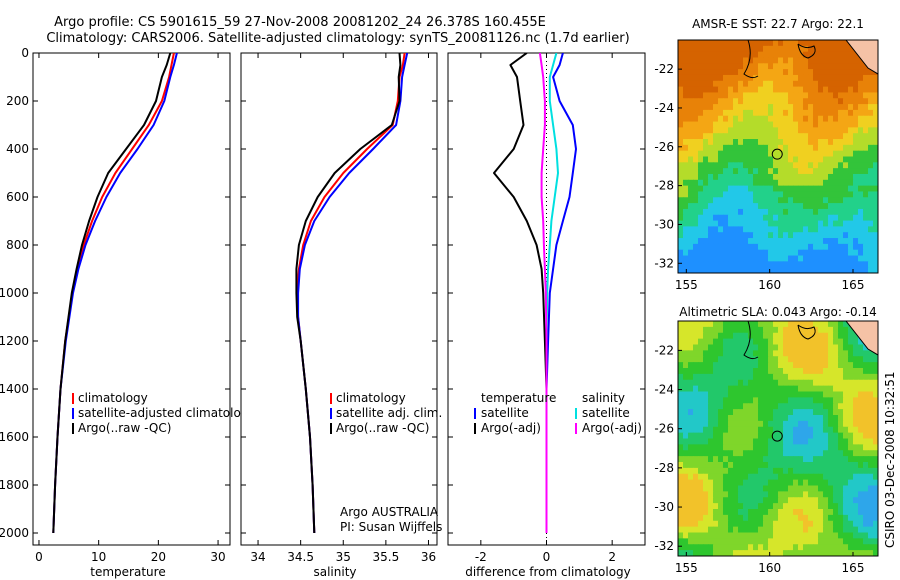  Describe the element at coordinates (348, 293) in the screenshot. I see `series-line` at that location.